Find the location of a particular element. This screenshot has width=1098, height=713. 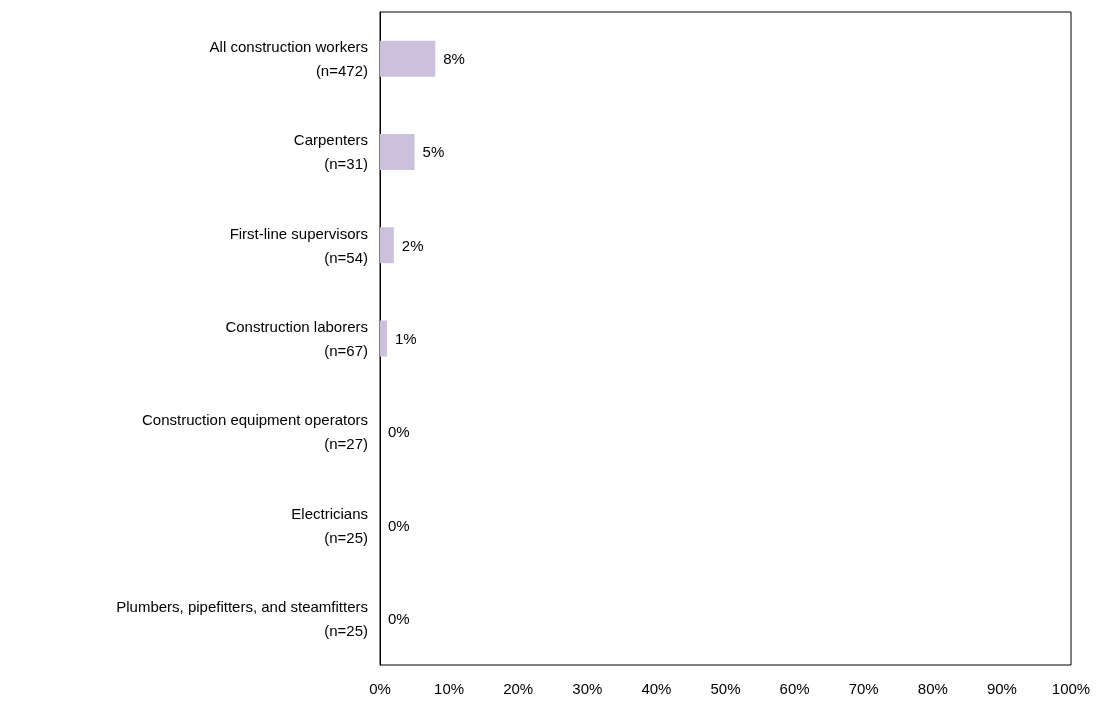

y-tick-label: First-line supervisors (n=54) is located at coordinates (298, 245).